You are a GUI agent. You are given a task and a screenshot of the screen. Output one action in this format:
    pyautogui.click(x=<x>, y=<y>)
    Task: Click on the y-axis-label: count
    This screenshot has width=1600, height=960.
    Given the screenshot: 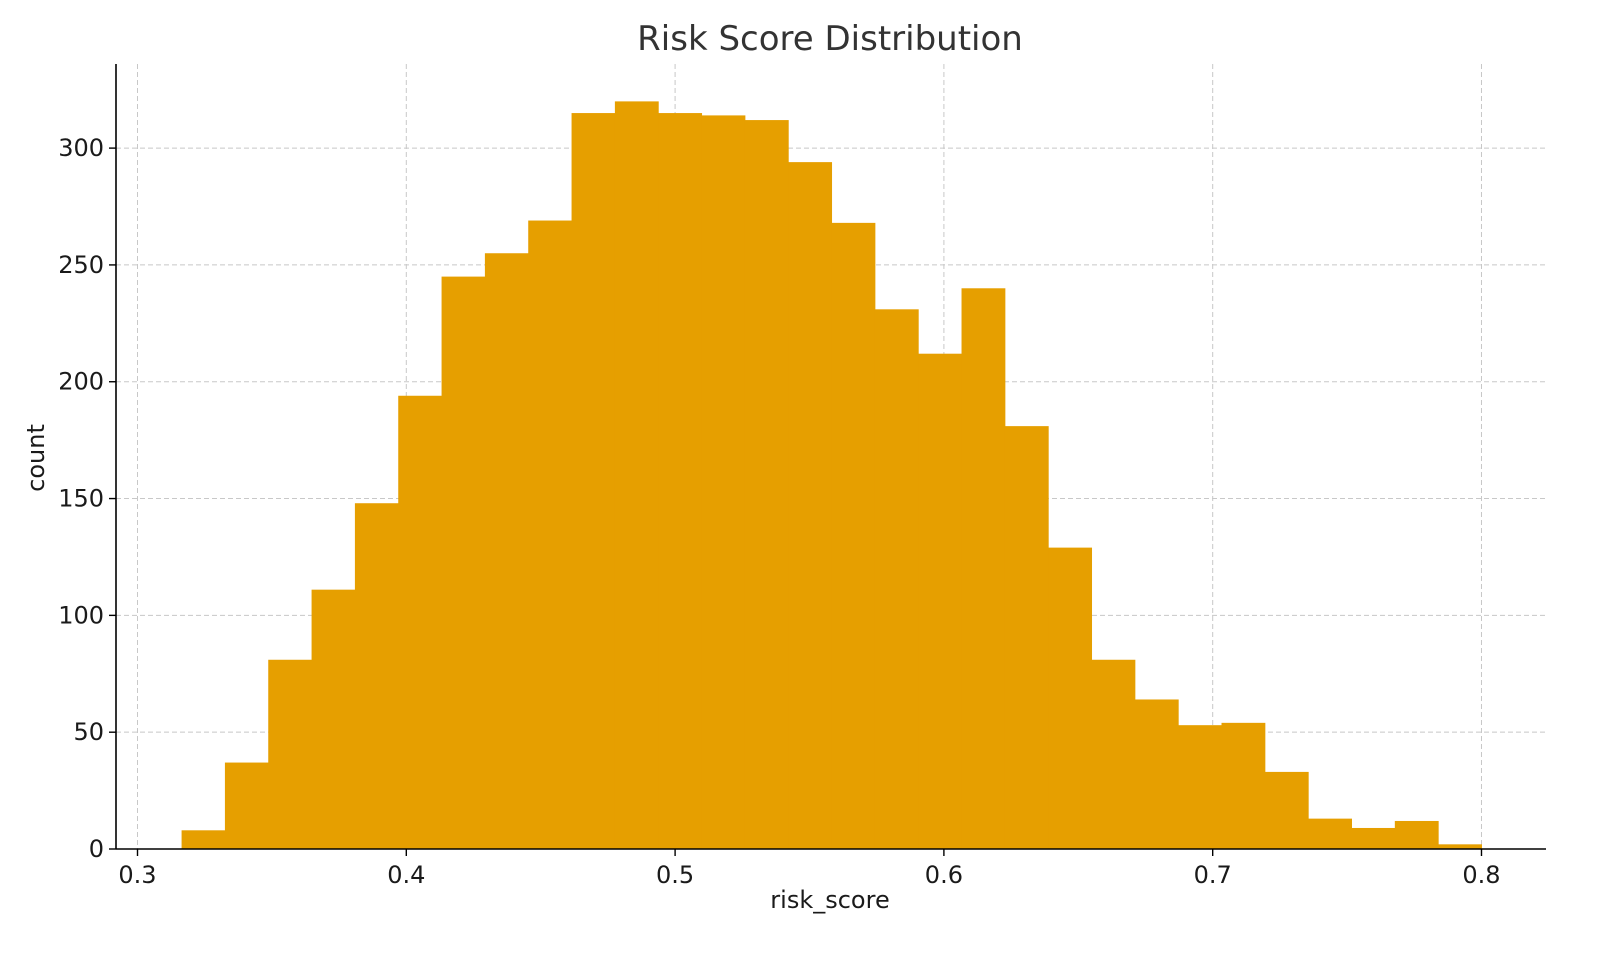 What is the action you would take?
    pyautogui.click(x=36, y=458)
    